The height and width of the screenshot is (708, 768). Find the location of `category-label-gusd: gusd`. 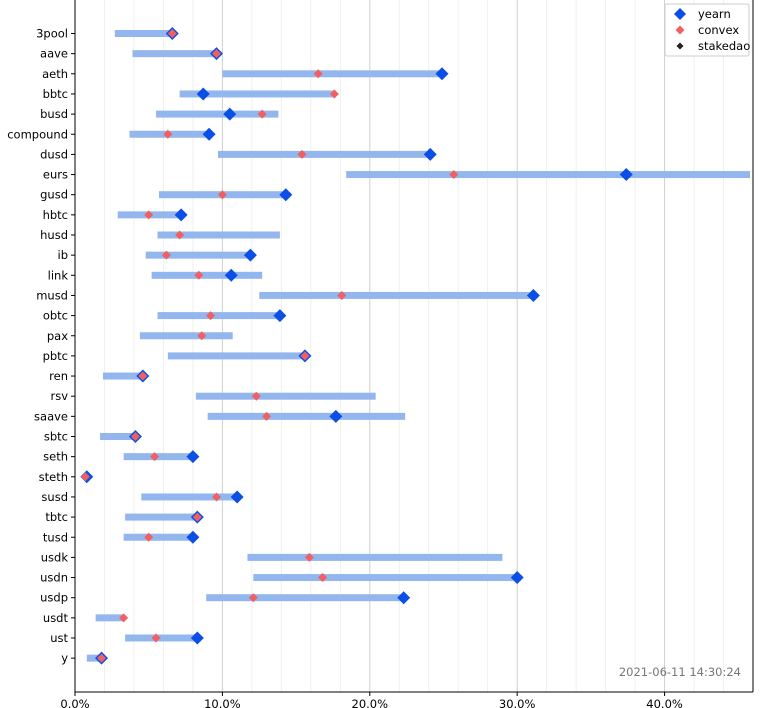

category-label-gusd: gusd is located at coordinates (54, 195).